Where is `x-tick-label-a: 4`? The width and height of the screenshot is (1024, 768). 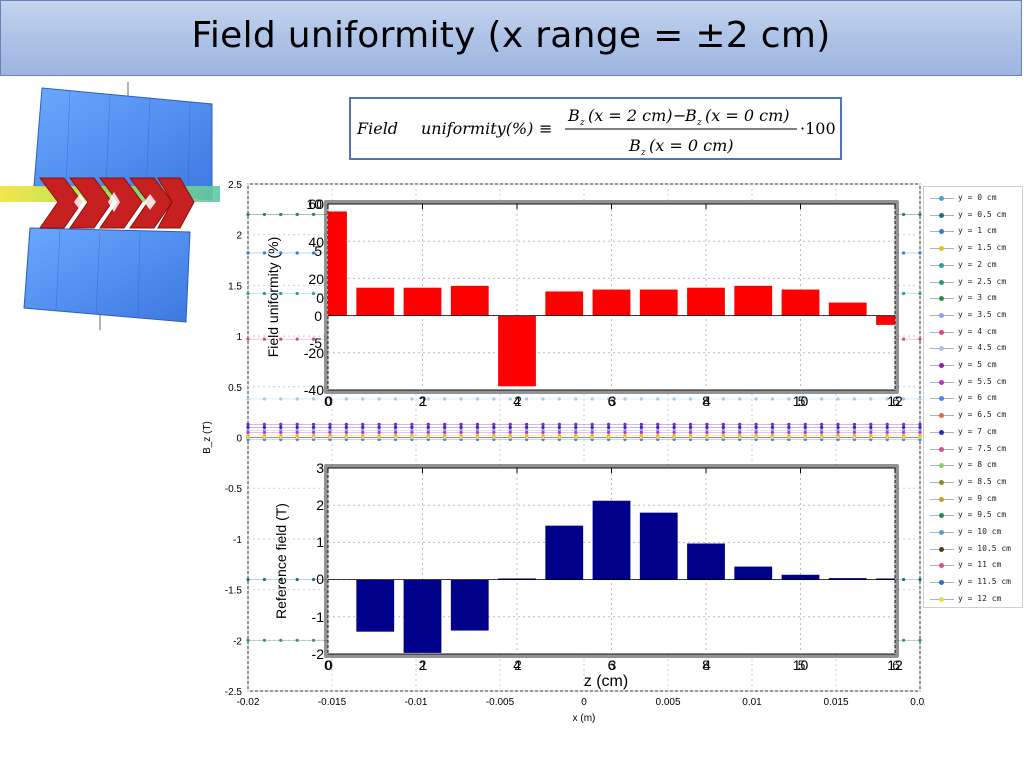
x-tick-label-a: 4 is located at coordinates (517, 401).